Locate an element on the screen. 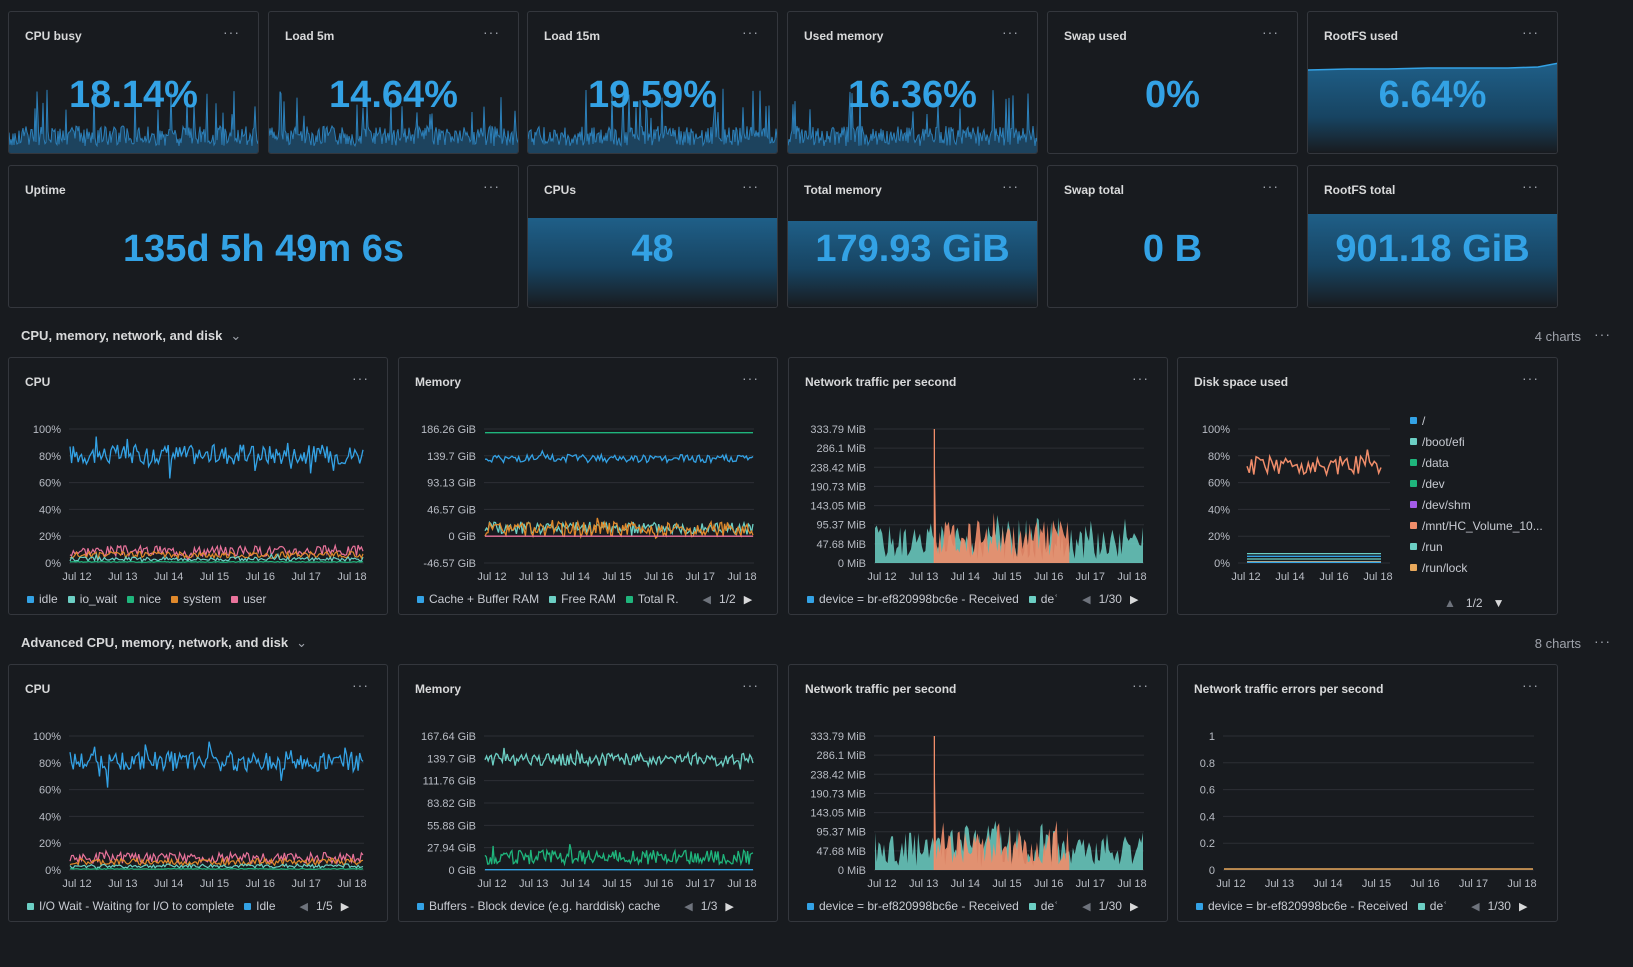  legend-item: idle is located at coordinates (42, 599).